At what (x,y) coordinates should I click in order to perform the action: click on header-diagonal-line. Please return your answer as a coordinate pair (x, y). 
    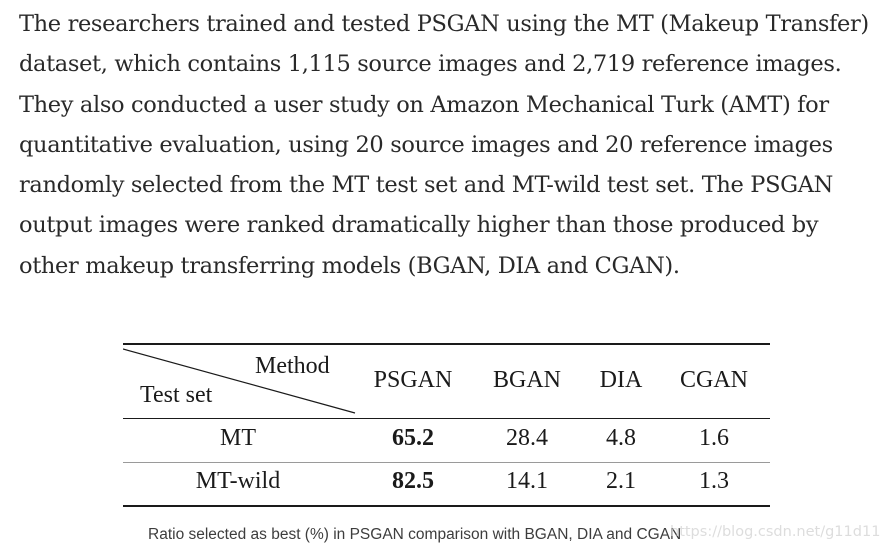
    Looking at the image, I should click on (239, 381).